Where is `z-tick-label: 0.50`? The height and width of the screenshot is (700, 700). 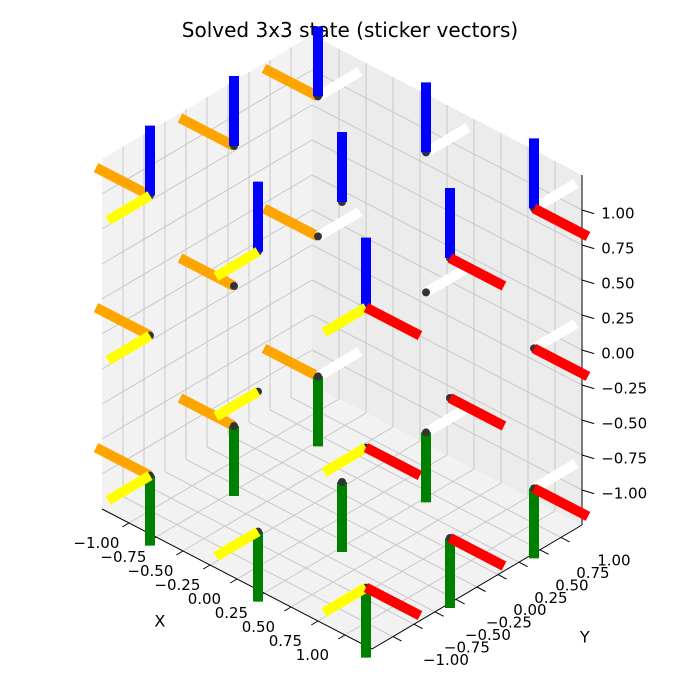 z-tick-label: 0.50 is located at coordinates (617, 284).